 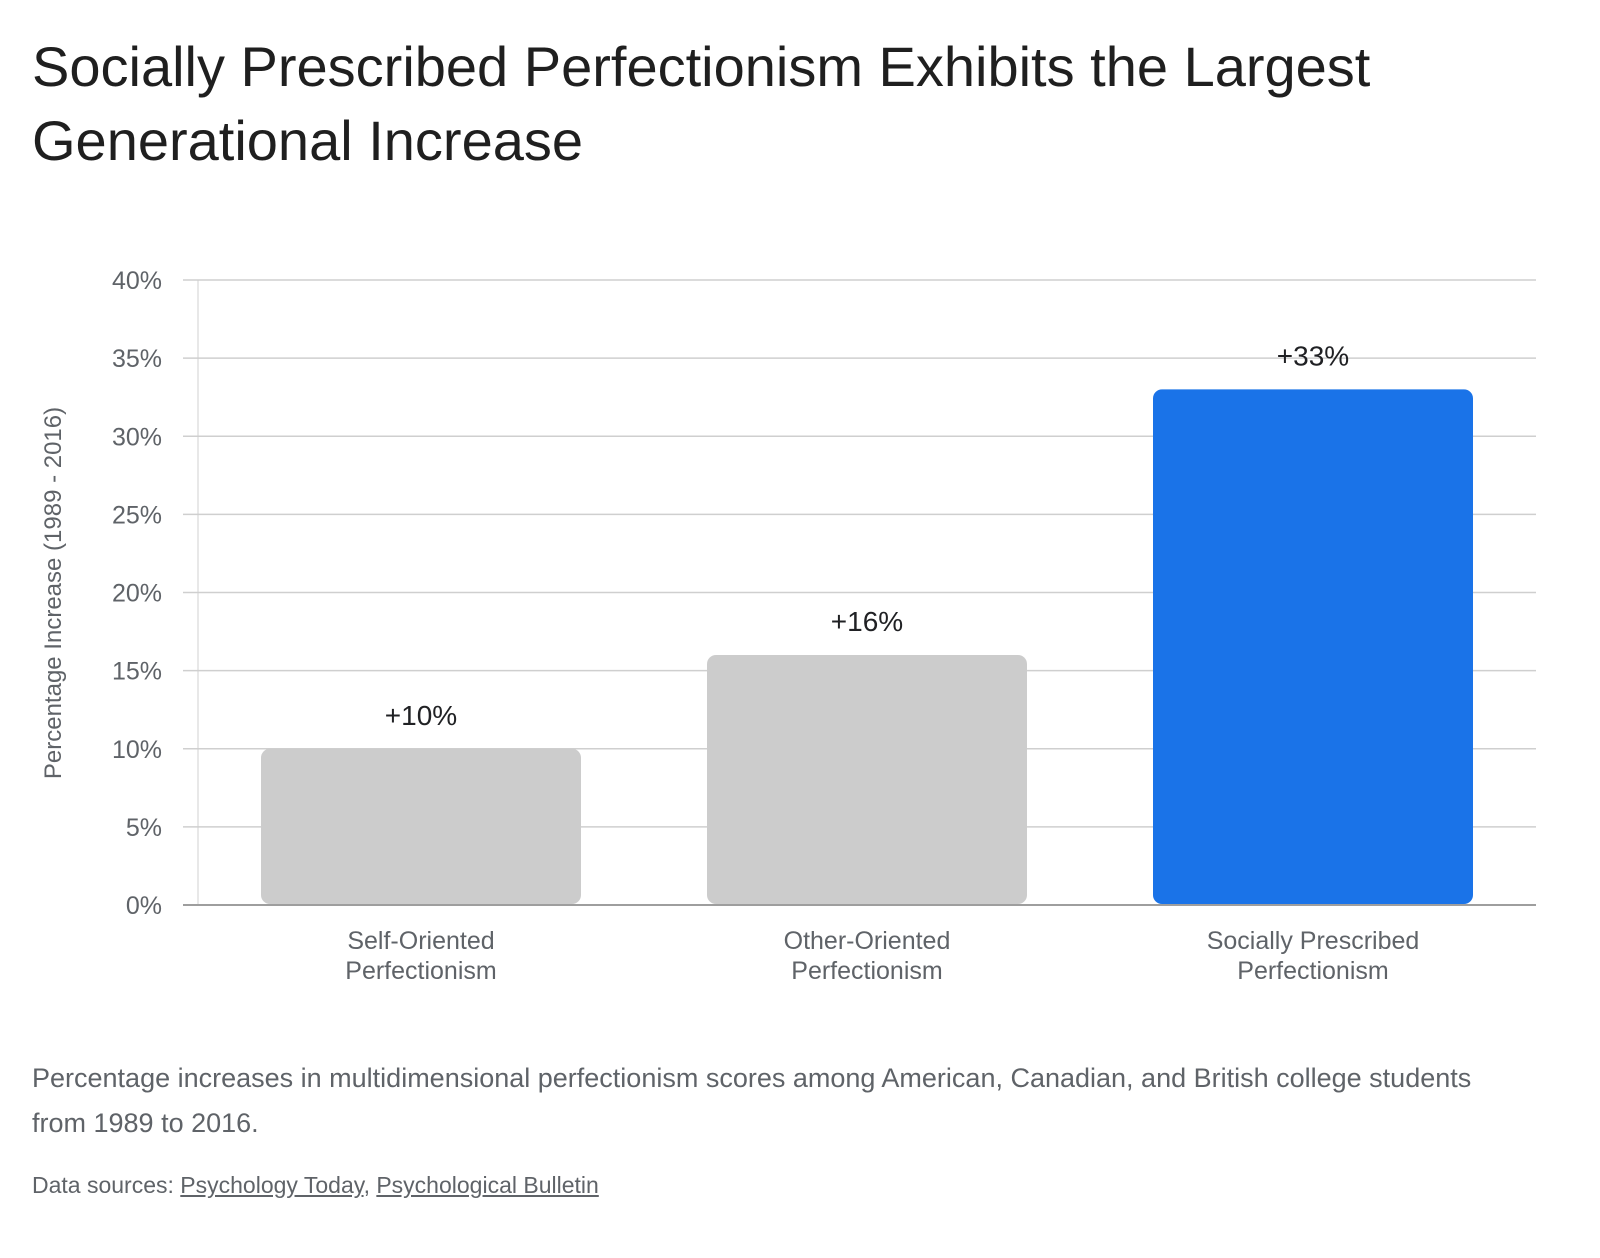 What do you see at coordinates (1313, 355) in the screenshot?
I see `data-label: +33%` at bounding box center [1313, 355].